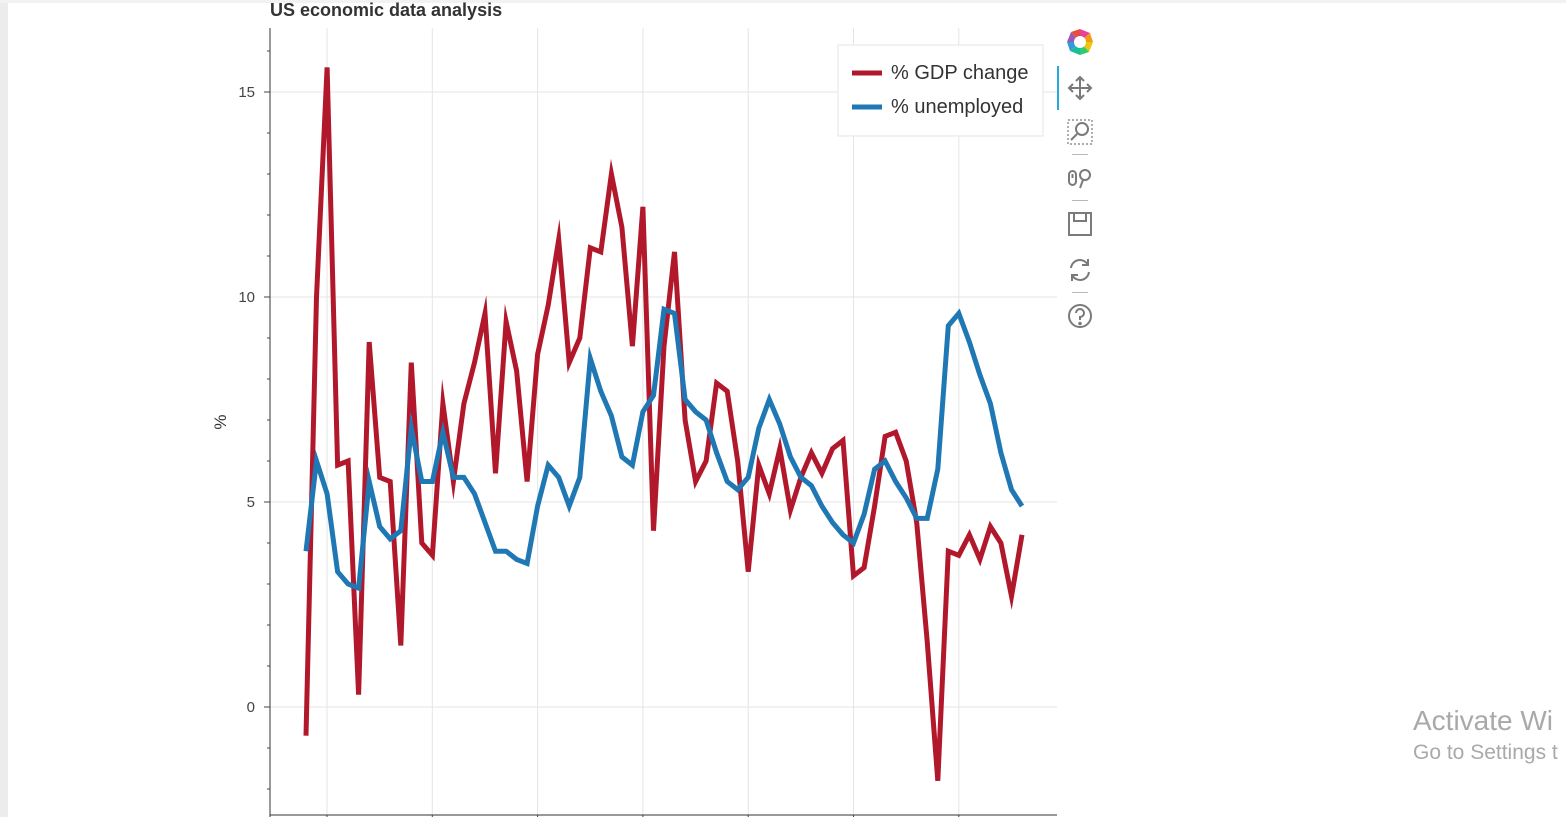  Describe the element at coordinates (960, 73) in the screenshot. I see `legend-label-gdp: % GDP change` at that location.